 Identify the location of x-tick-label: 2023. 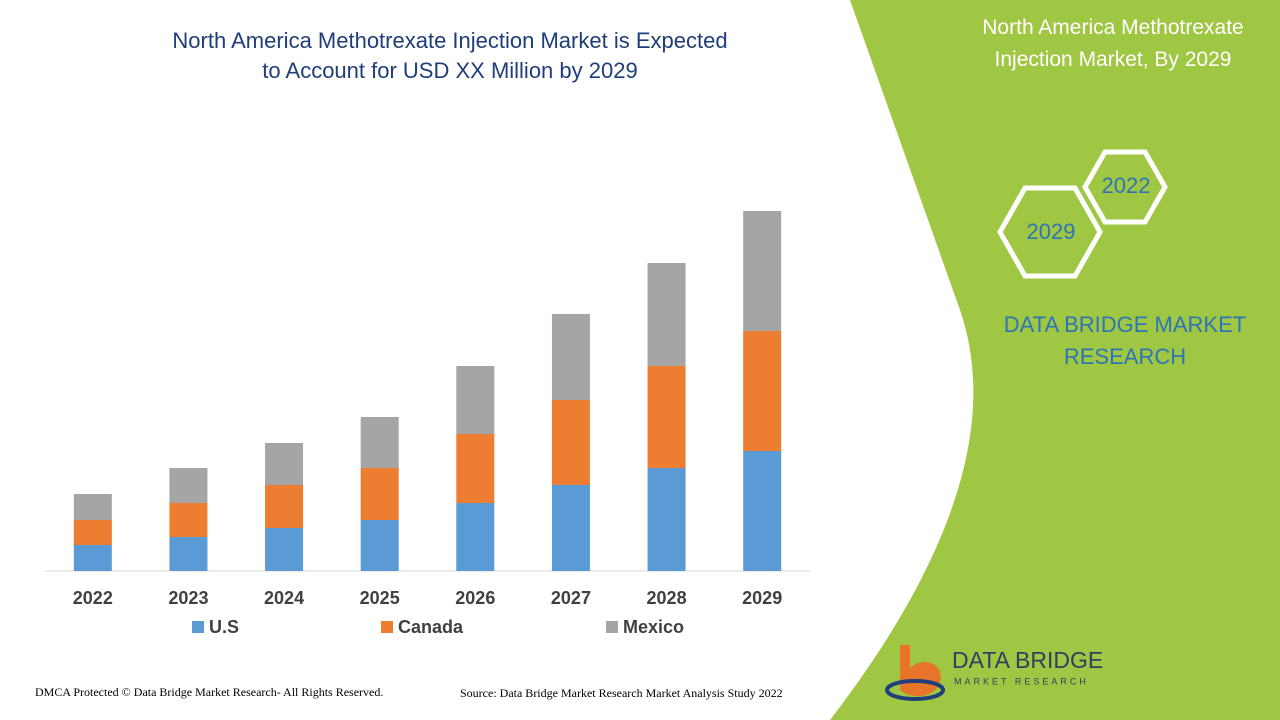
(188, 598).